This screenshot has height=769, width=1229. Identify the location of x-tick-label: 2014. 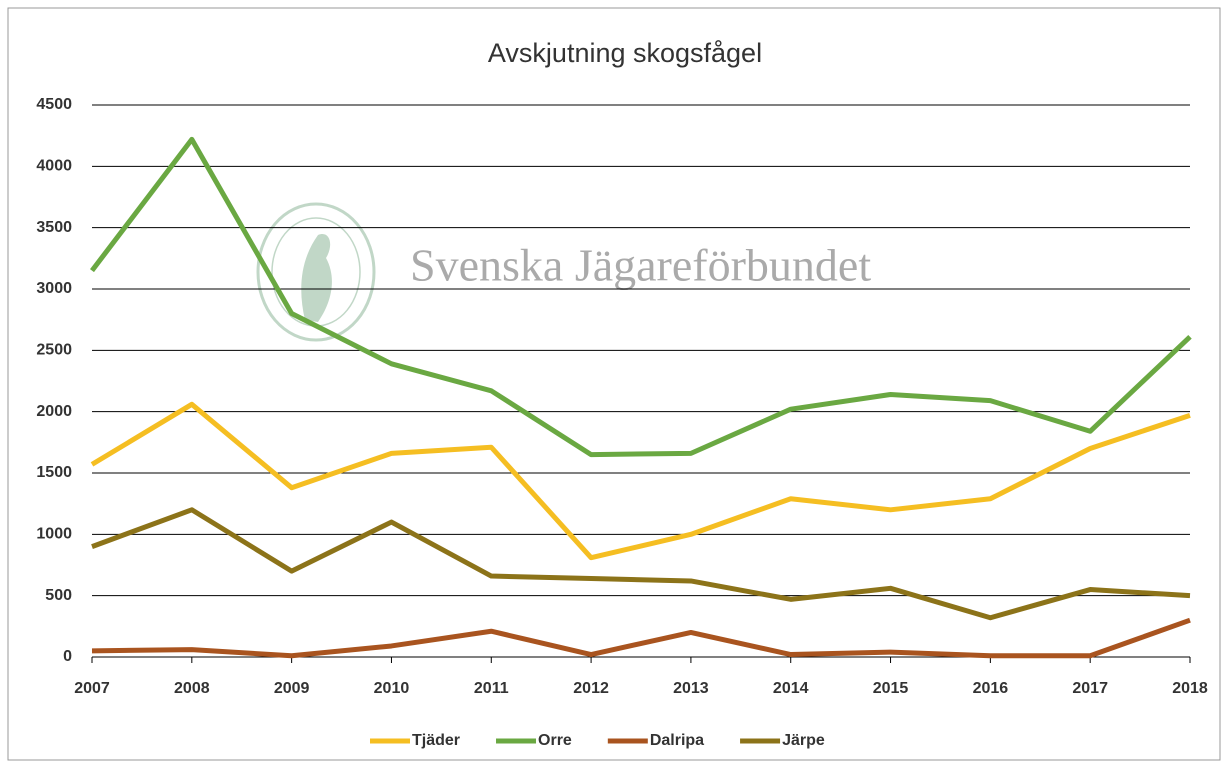
(791, 688).